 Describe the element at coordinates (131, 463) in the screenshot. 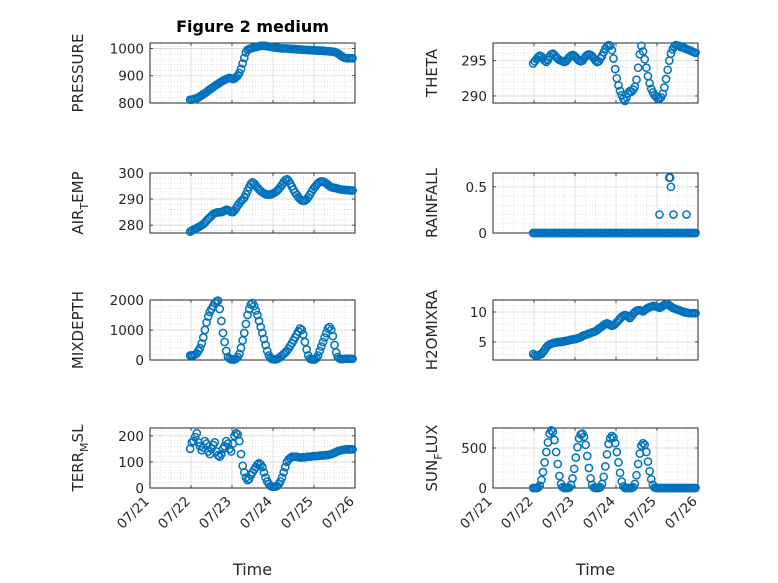

I see `y-tick-label: 100` at that location.